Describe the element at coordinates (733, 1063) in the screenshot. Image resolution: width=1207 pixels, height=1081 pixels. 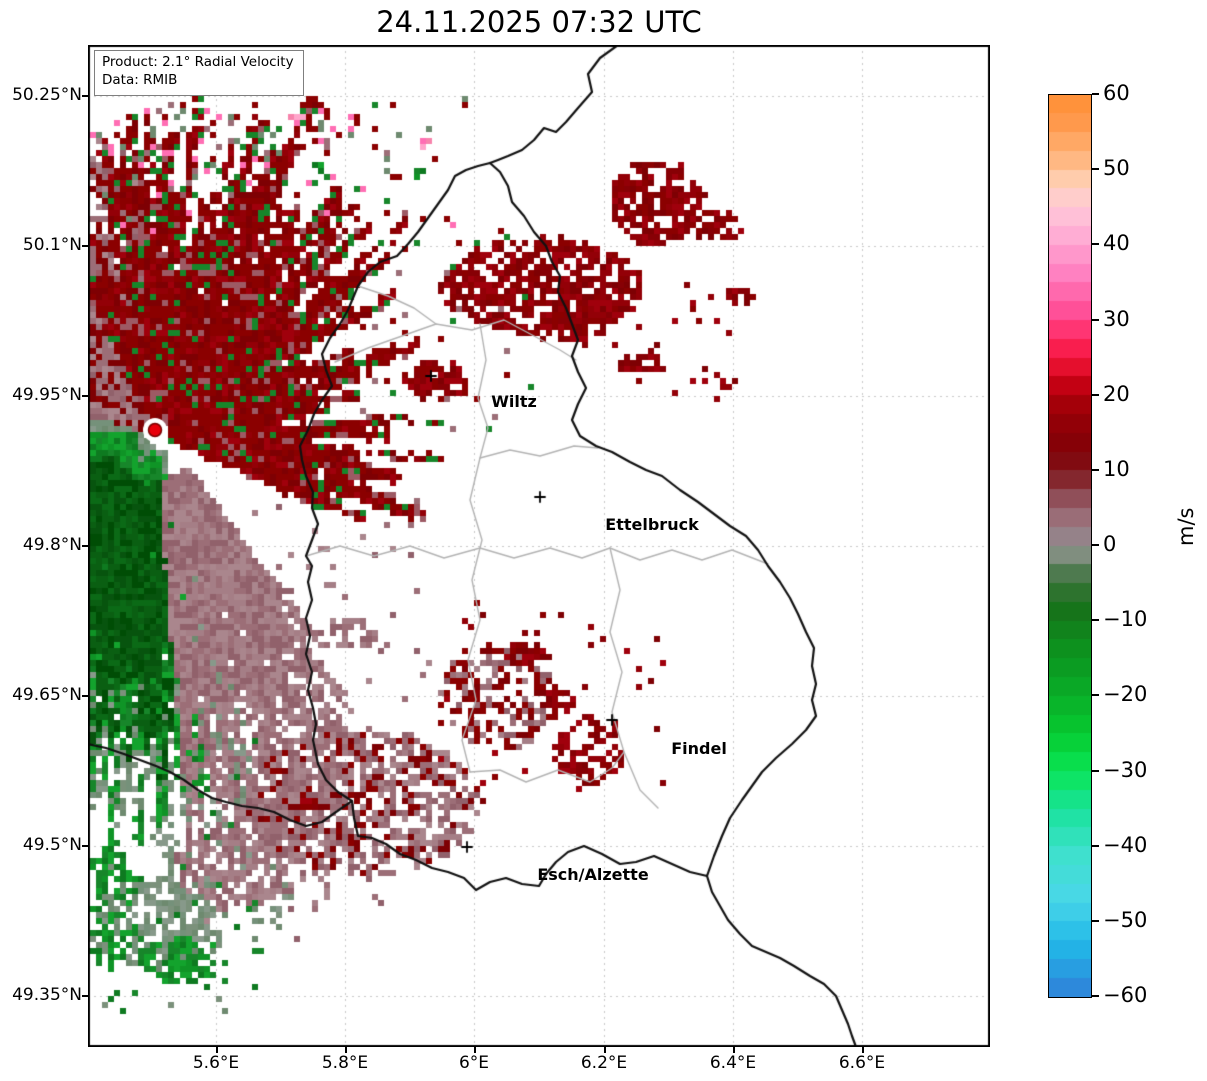
I see `x-axis-tick-label: 6.4°E` at that location.